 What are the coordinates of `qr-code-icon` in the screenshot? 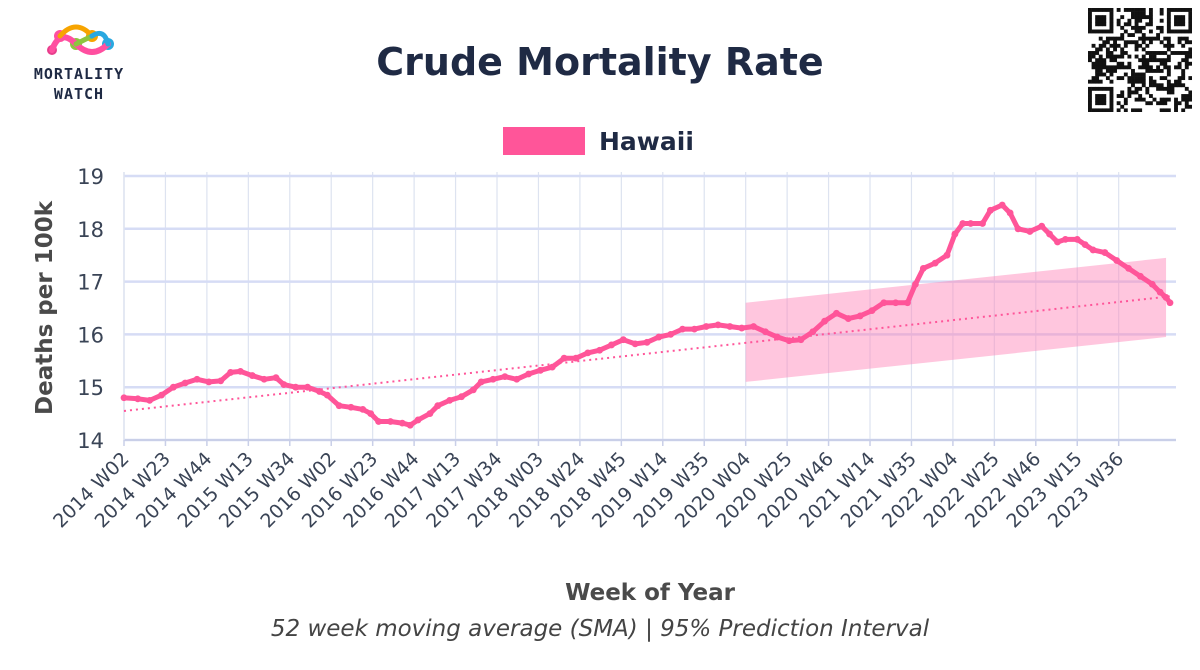 It's located at (1140, 60).